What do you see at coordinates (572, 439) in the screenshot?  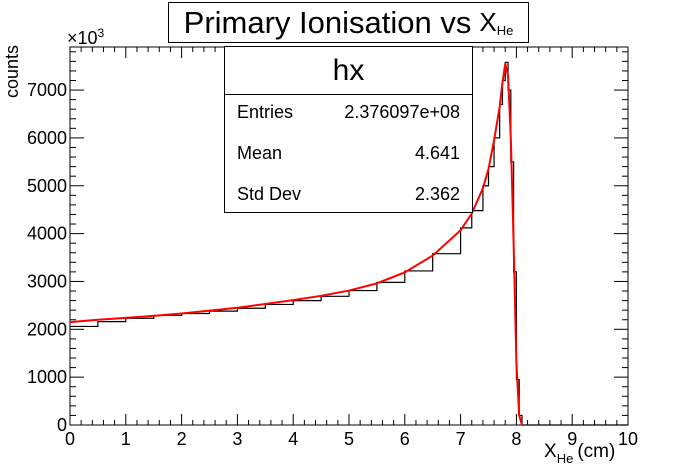 I see `x-tick-label: 9` at bounding box center [572, 439].